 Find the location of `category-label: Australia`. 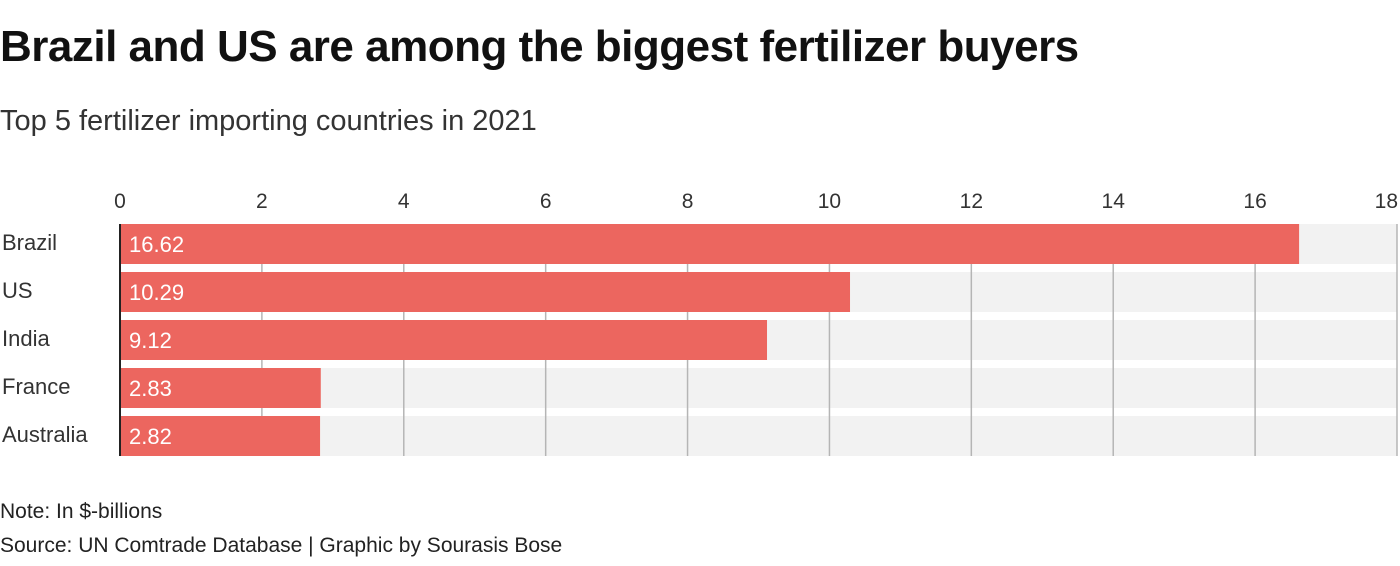

category-label: Australia is located at coordinates (45, 434).